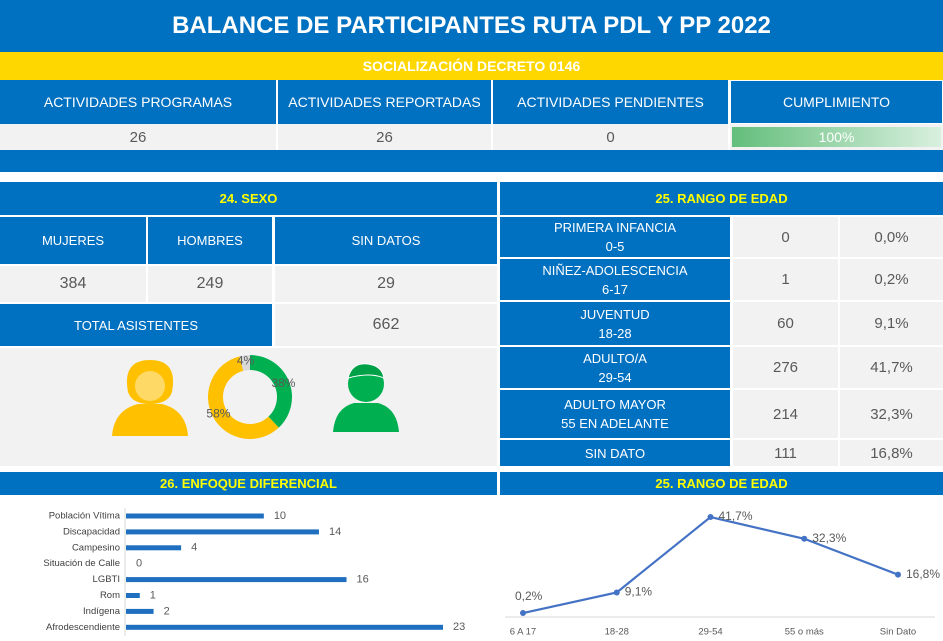 The height and width of the screenshot is (641, 943). I want to click on bar-value: 16, so click(363, 580).